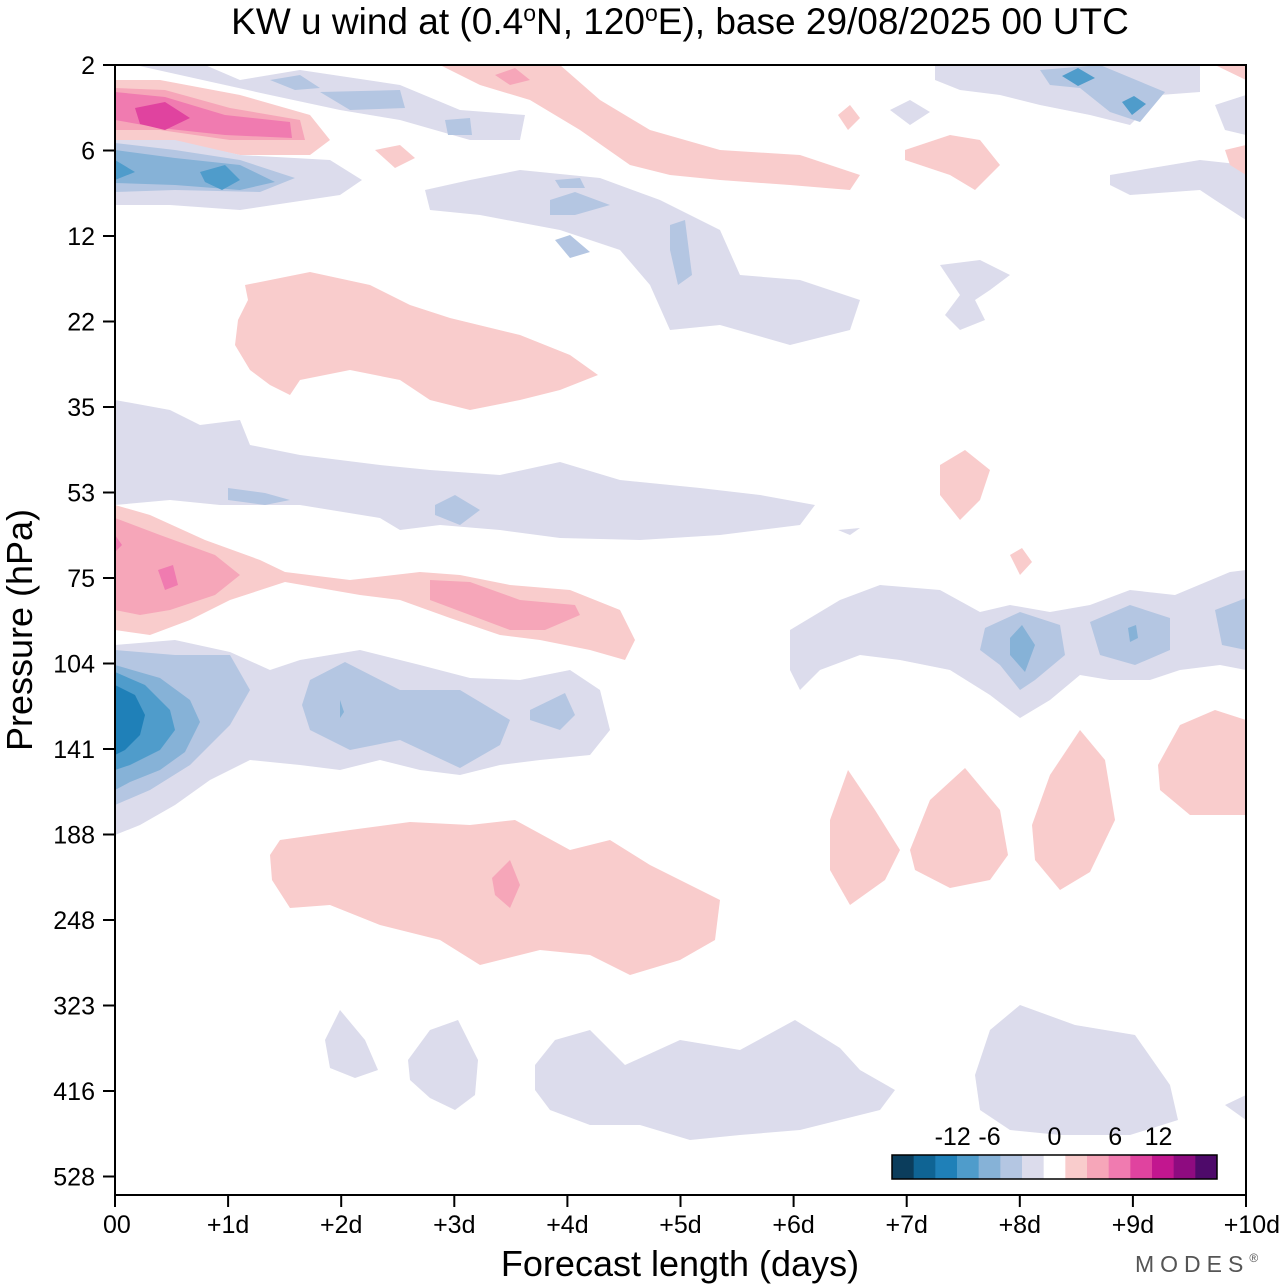 The image size is (1280, 1286). I want to click on title-degree-mark-2: o, so click(651, 13).